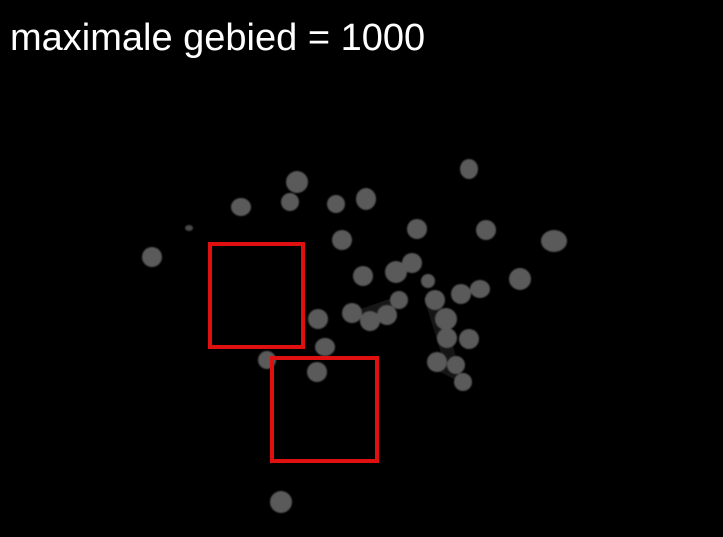  I want to click on caption-text: maximale gebied = 1000, so click(218, 38).